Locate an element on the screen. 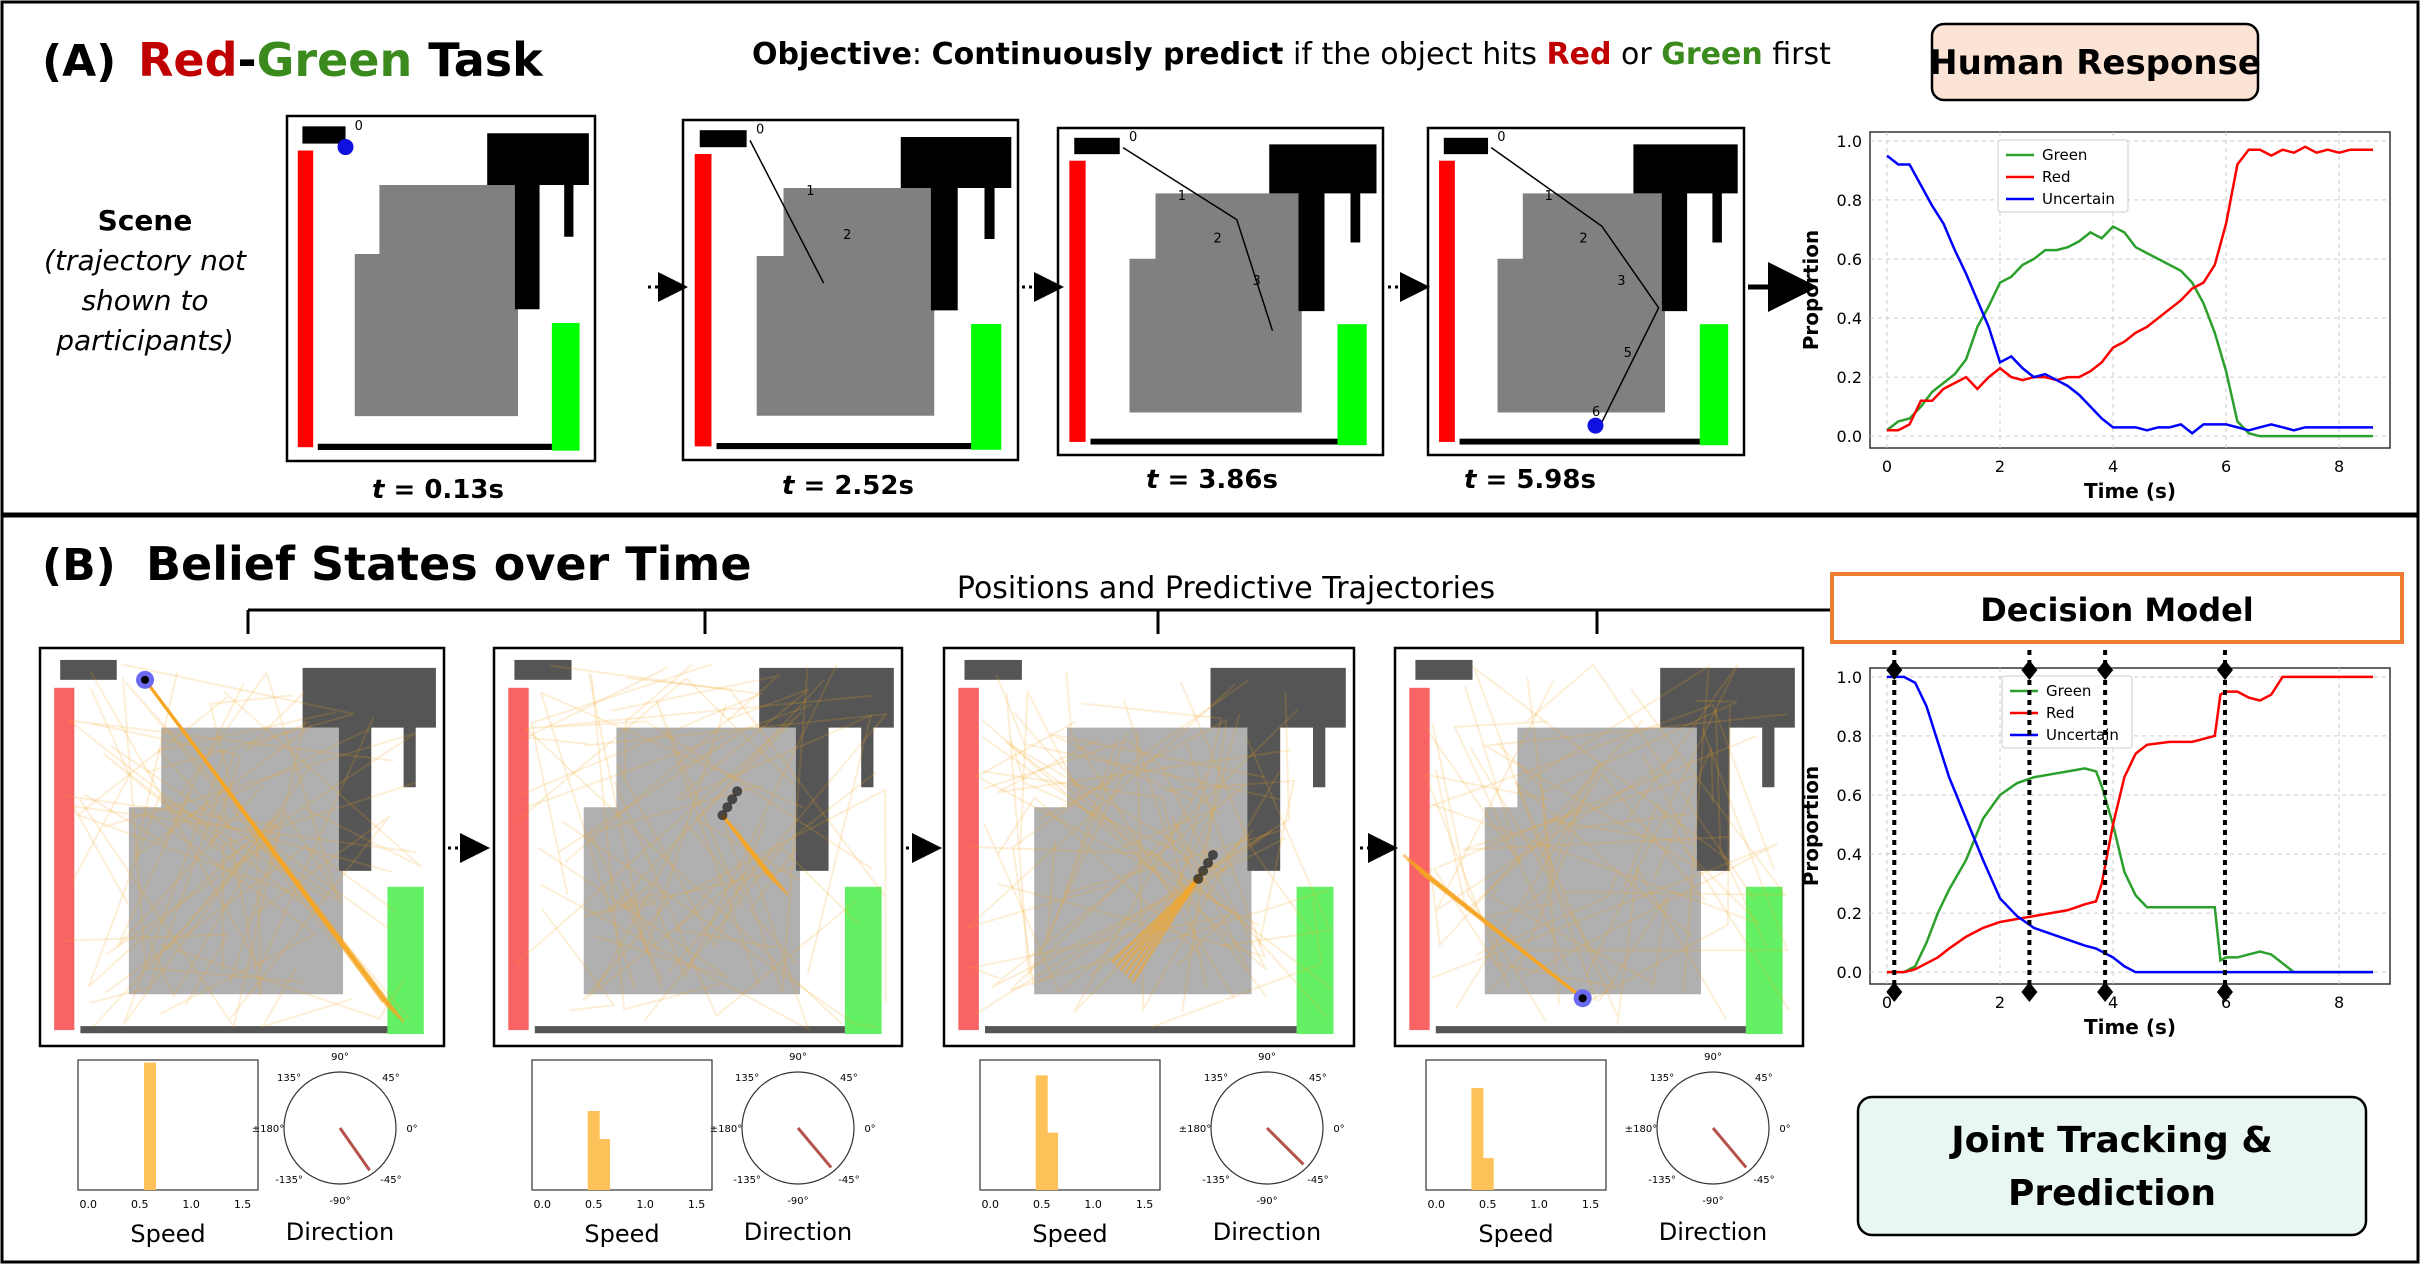  decision-model-box is located at coordinates (2117, 608).